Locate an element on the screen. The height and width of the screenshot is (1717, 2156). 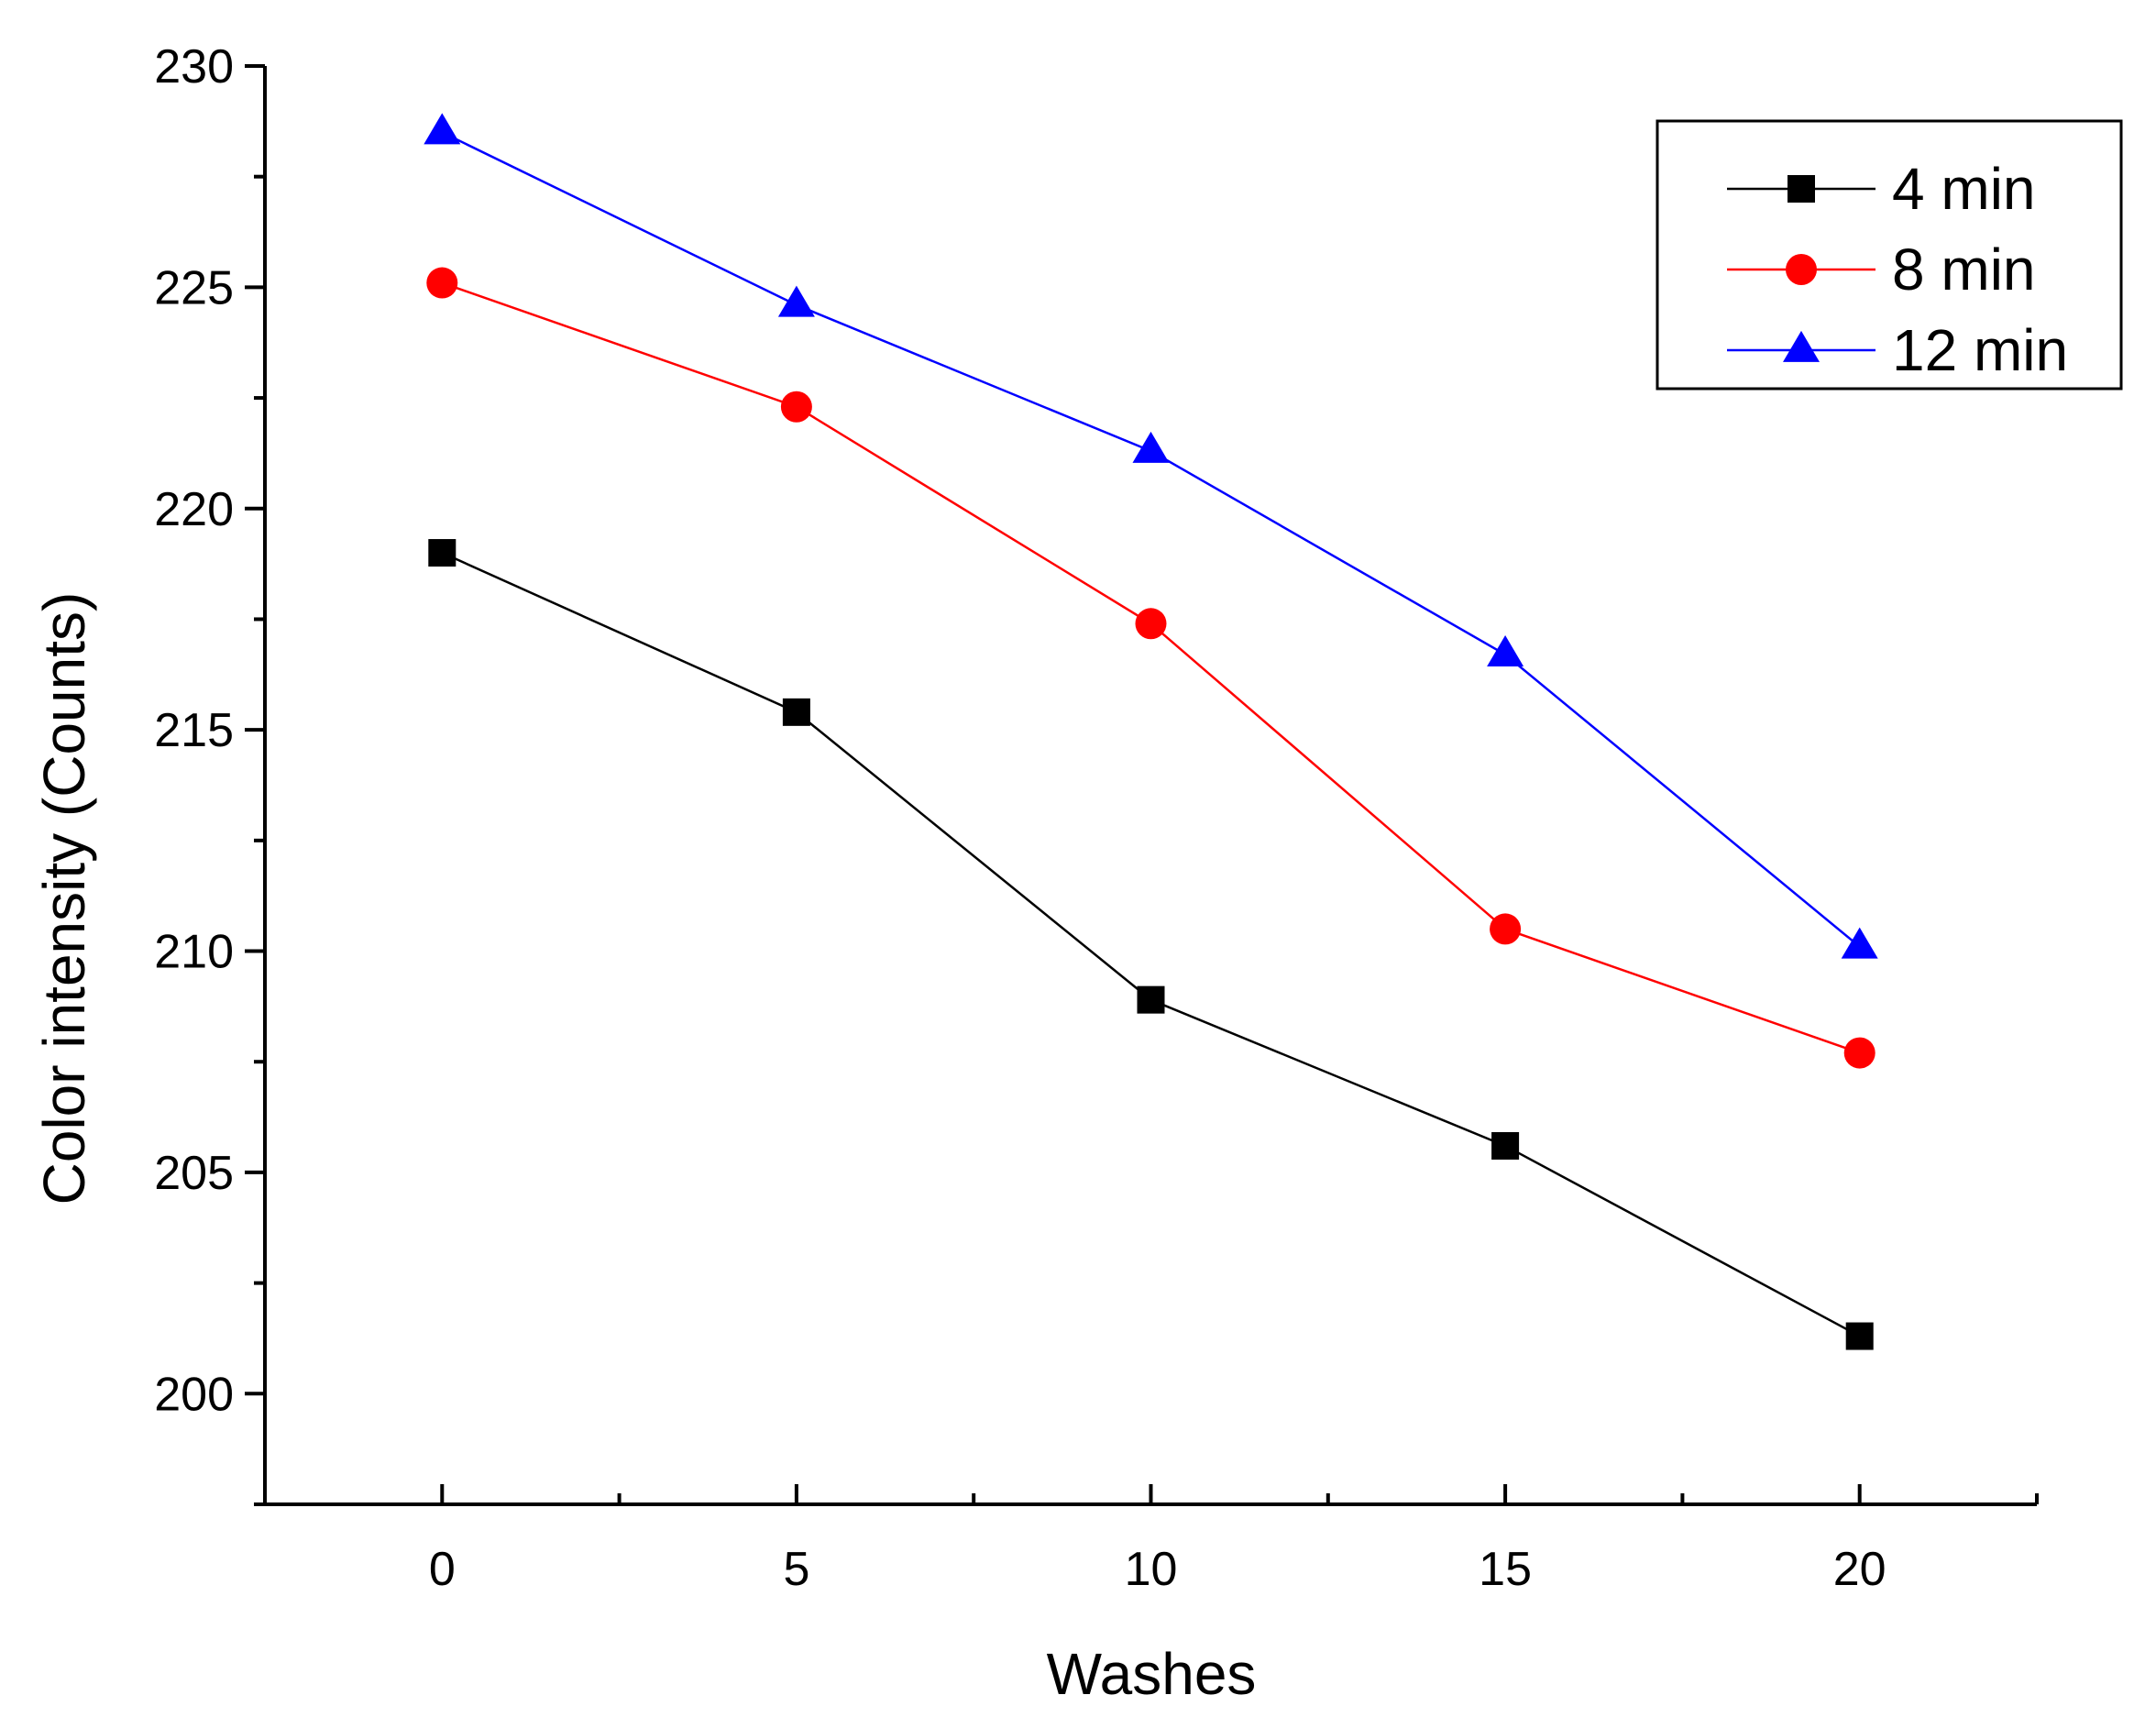
legend-label-4-min: 4 min is located at coordinates (1964, 189).